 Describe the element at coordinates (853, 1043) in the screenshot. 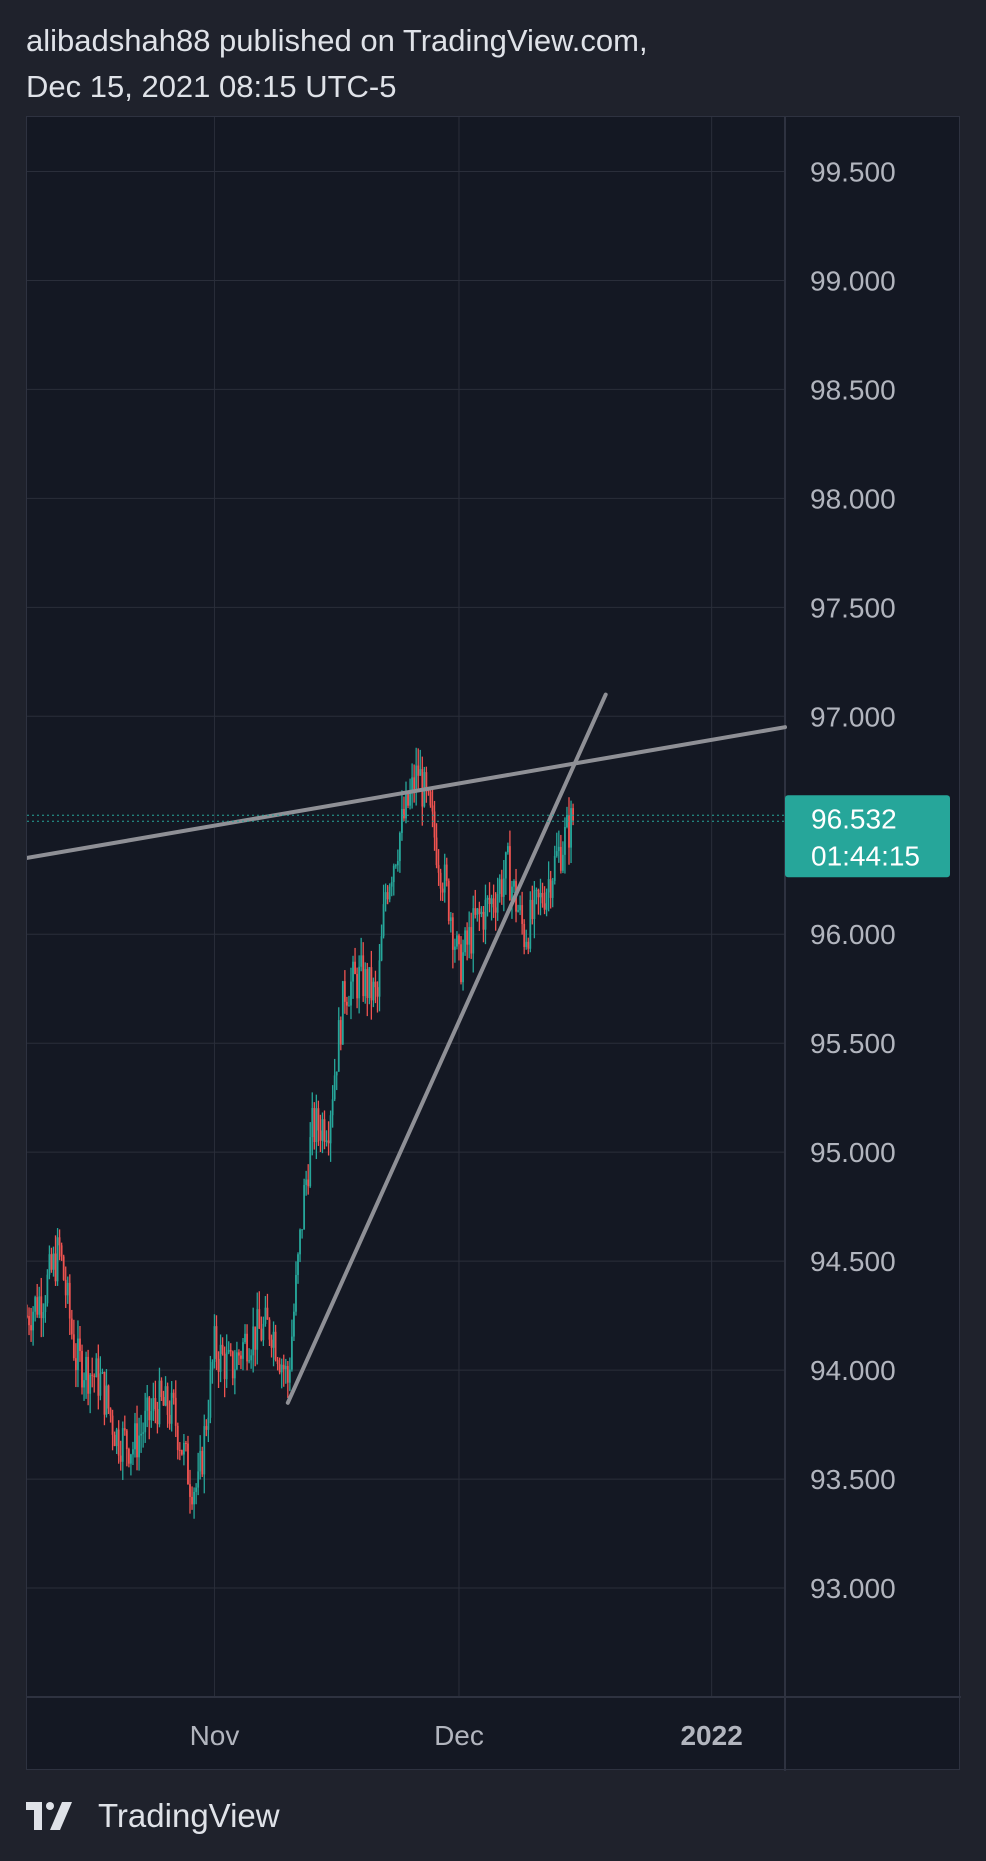

I see `y-tick-label: 95.500` at that location.